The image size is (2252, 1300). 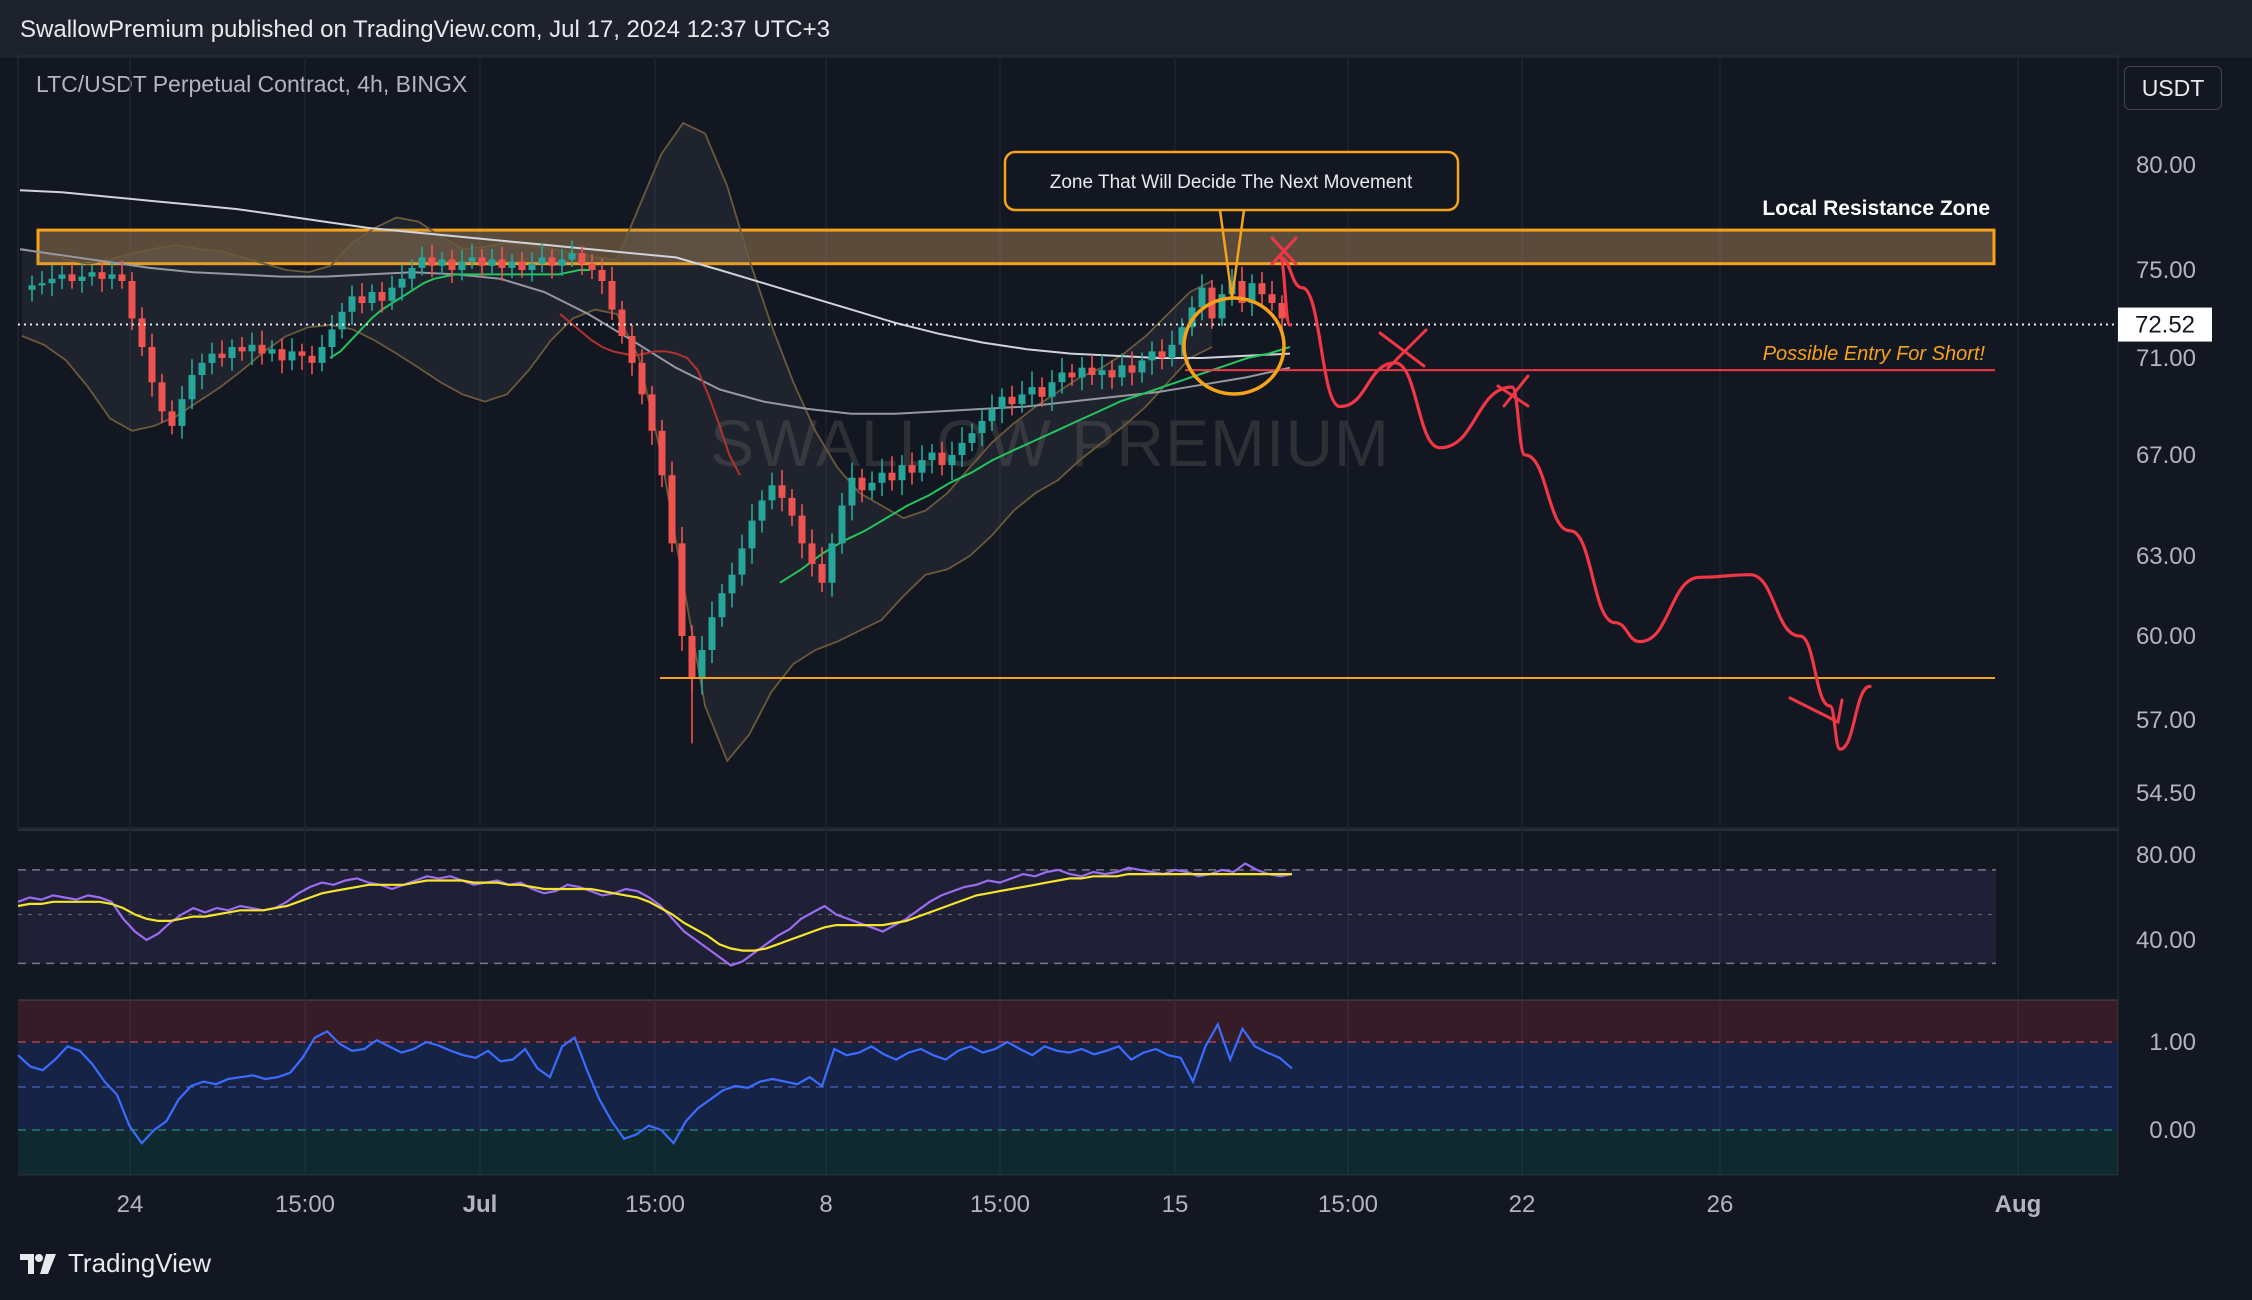 What do you see at coordinates (1874, 354) in the screenshot?
I see `short-entry-label: Possible Entry For Short!` at bounding box center [1874, 354].